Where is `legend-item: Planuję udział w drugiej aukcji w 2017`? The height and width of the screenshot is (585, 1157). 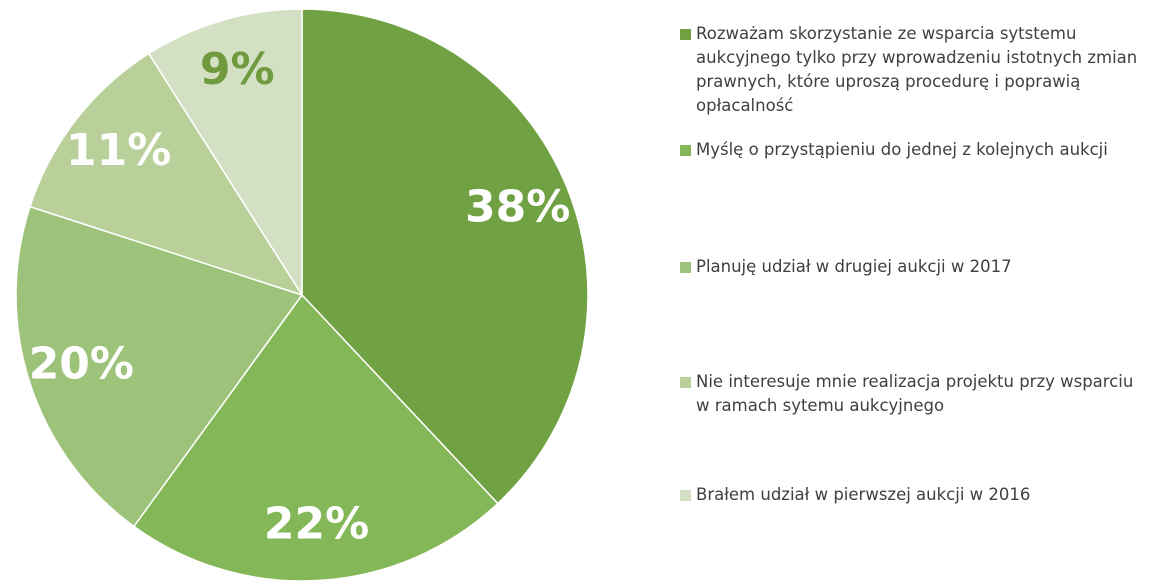 legend-item: Planuję udział w drugiej aukcji w 2017 is located at coordinates (915, 267).